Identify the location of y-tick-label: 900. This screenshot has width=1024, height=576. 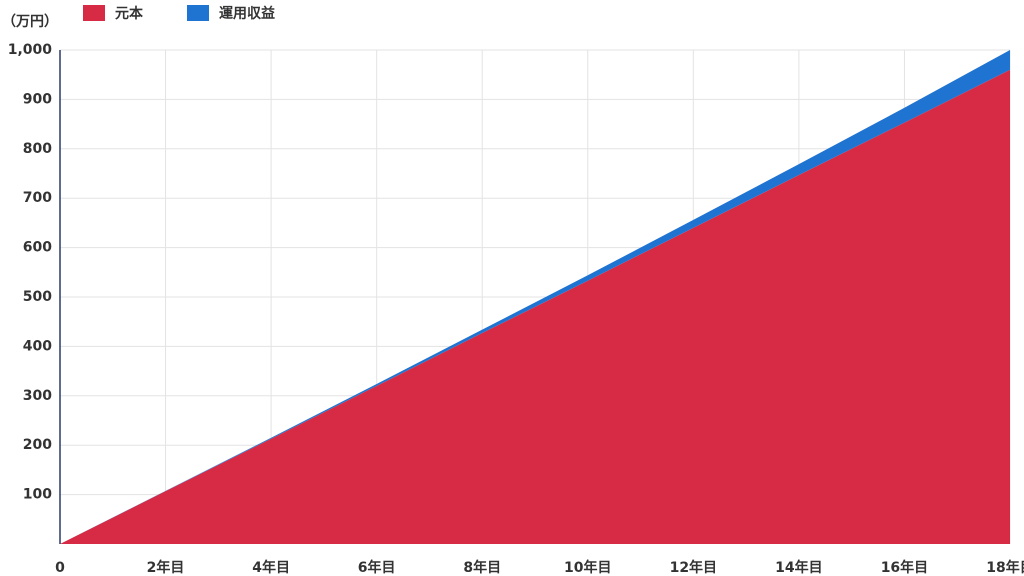
(37, 99).